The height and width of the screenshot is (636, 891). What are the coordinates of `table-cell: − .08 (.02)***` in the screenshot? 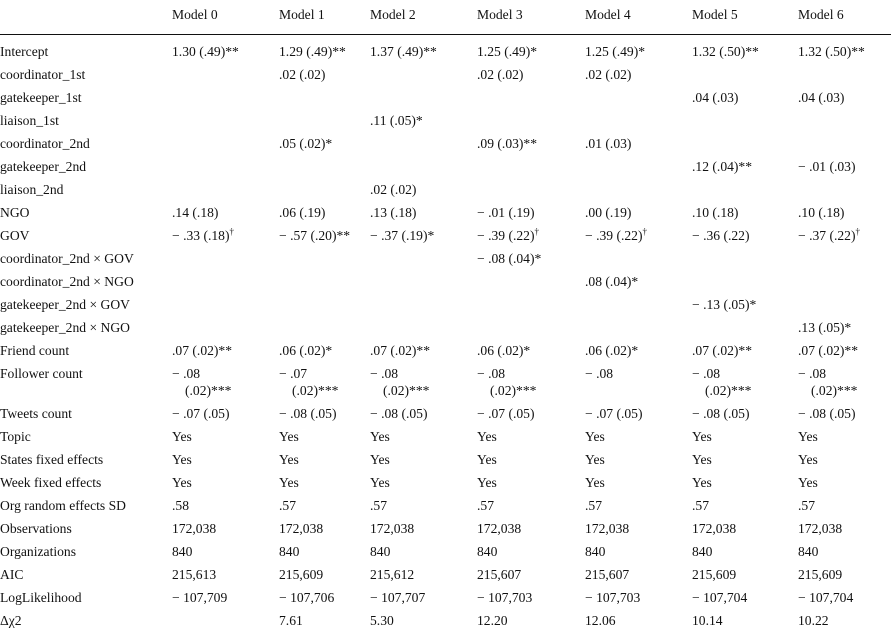 It's located at (844, 382).